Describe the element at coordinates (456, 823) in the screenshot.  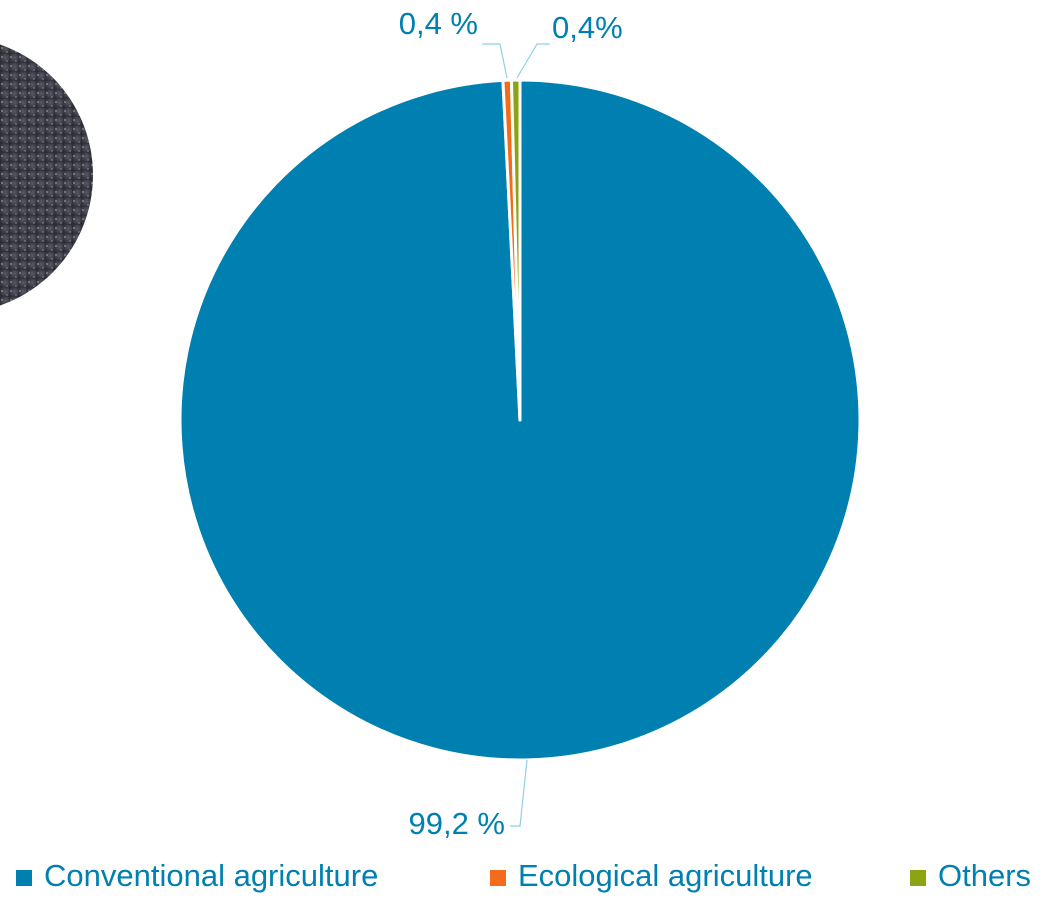
I see `data-label: 99,2 %` at that location.